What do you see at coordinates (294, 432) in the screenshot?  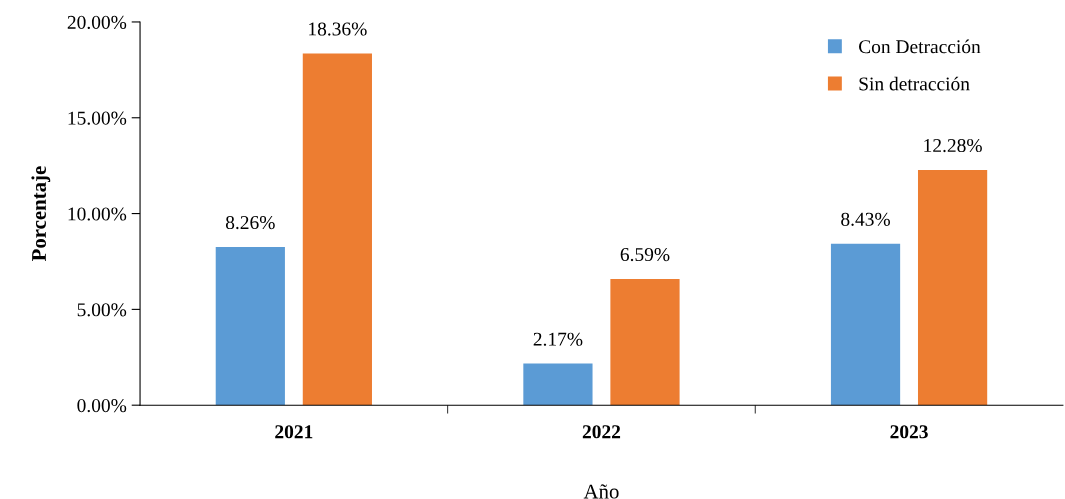 I see `x-tick-label: 2021` at bounding box center [294, 432].